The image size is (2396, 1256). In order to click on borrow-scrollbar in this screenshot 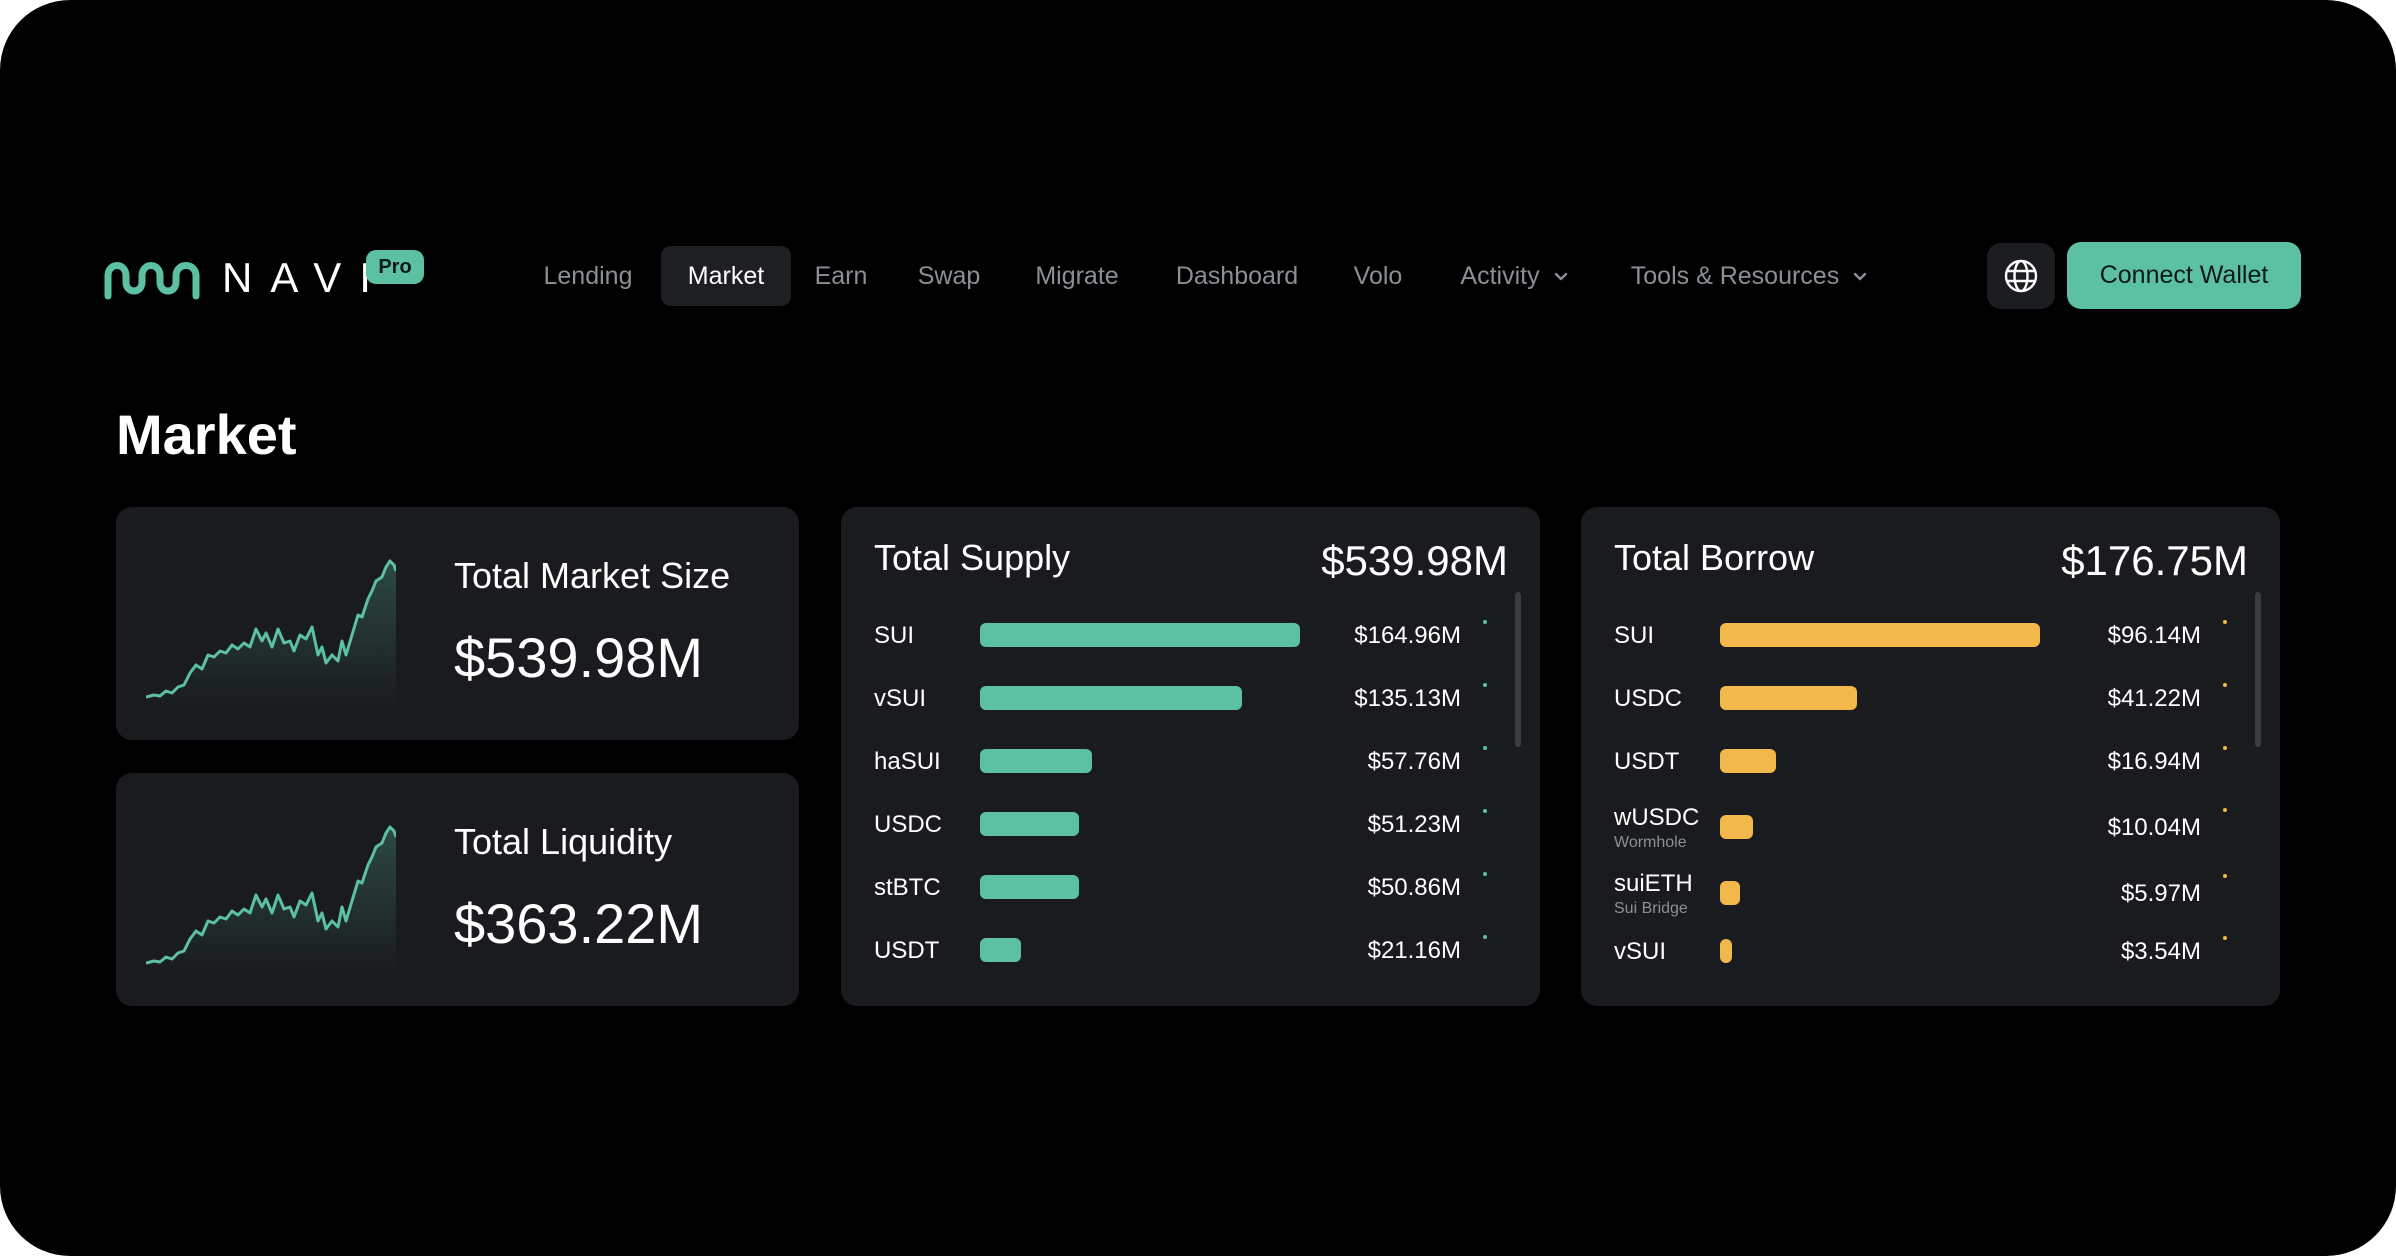, I will do `click(2258, 669)`.